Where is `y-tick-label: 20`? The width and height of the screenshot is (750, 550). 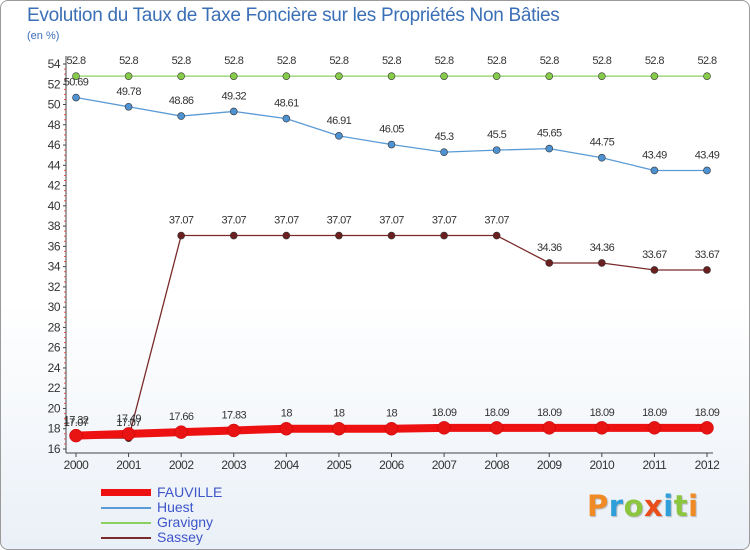 y-tick-label: 20 is located at coordinates (54, 408).